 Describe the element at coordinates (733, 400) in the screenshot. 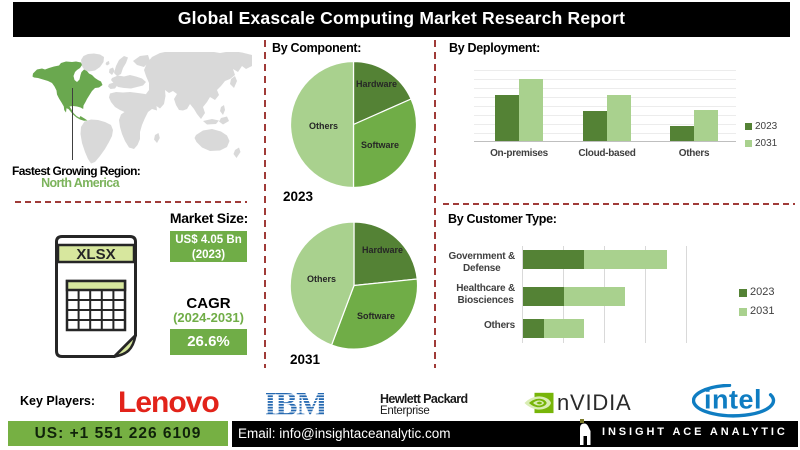

I see `svg-text: intel` at that location.